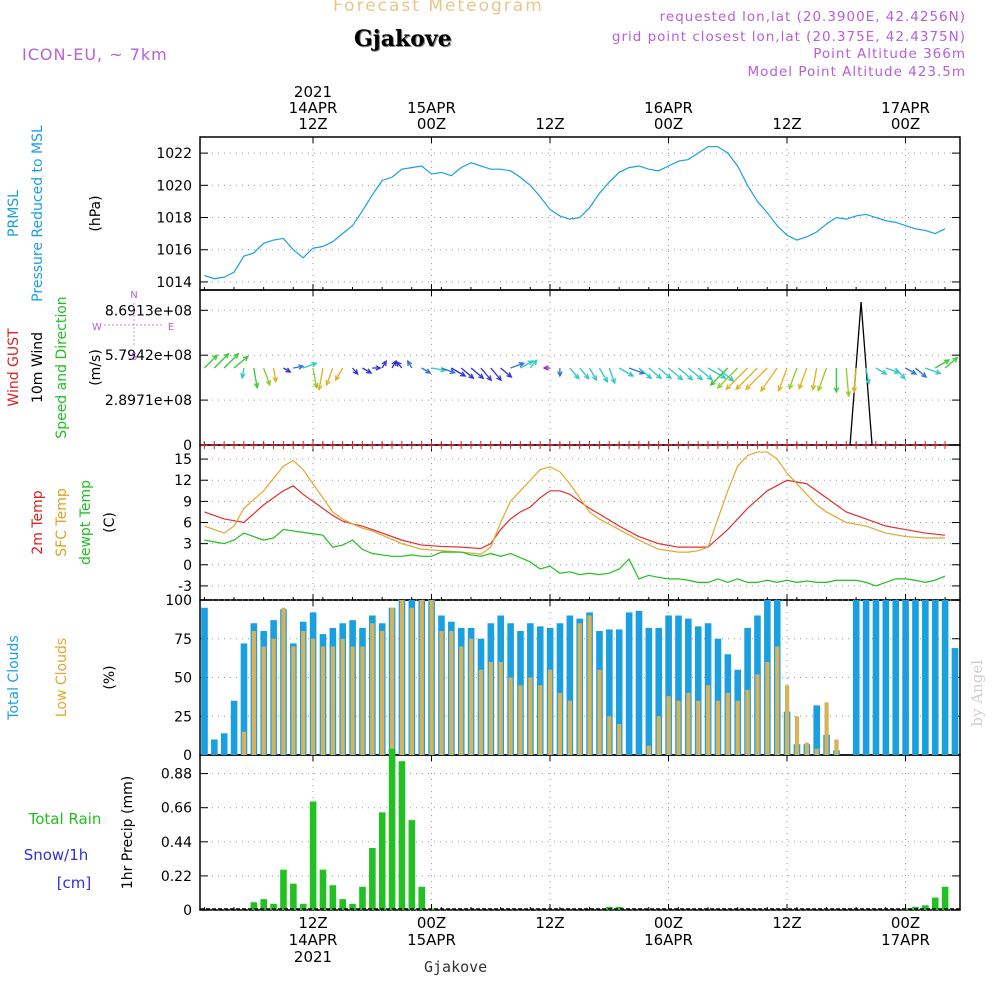  Describe the element at coordinates (183, 481) in the screenshot. I see `temperature-ytick-label: 12` at that location.